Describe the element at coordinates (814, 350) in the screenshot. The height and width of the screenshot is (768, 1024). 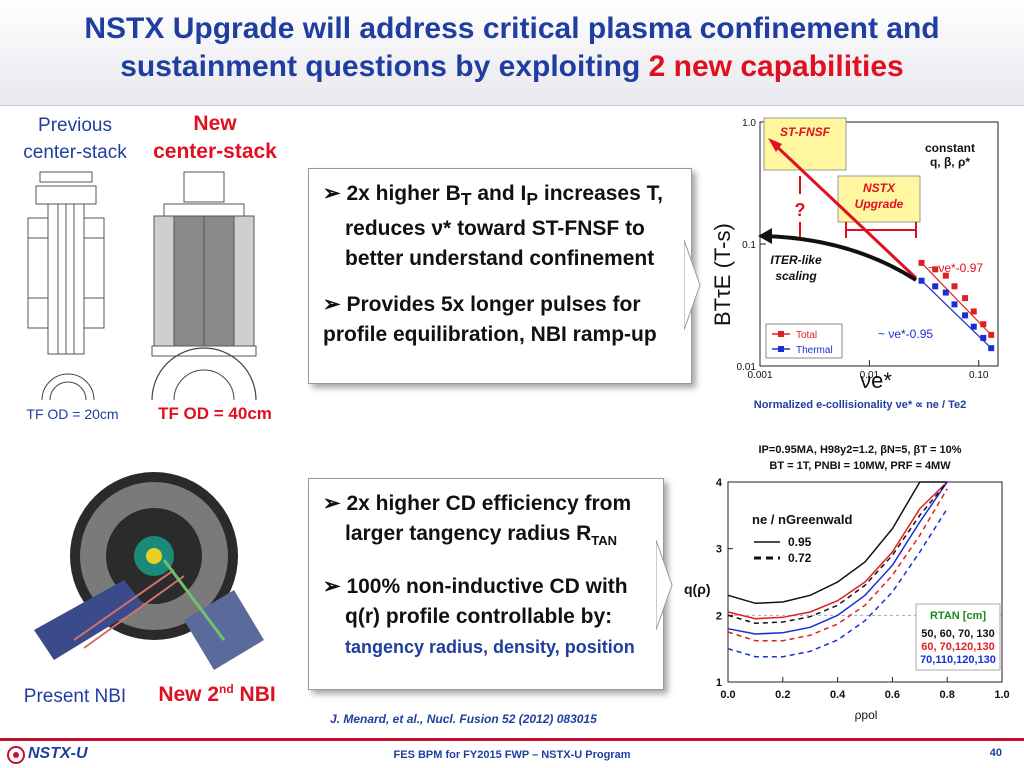
I see `legend-thermal: Thermal` at that location.